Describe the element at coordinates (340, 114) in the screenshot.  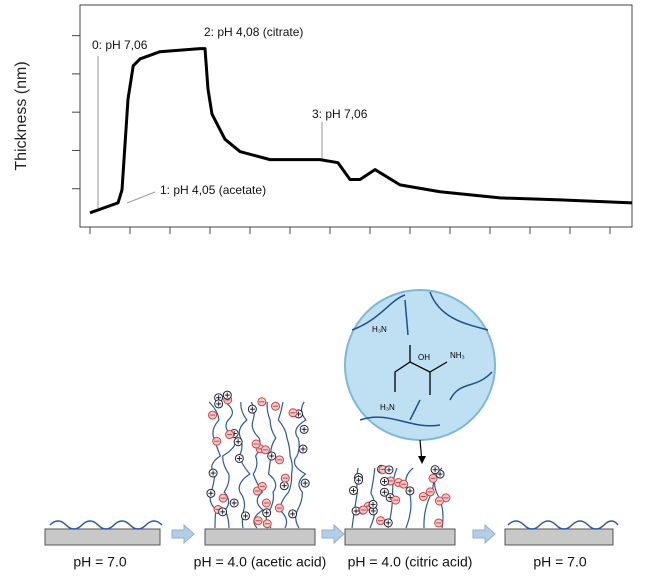
I see `annotation: 3: pH 7,06` at that location.